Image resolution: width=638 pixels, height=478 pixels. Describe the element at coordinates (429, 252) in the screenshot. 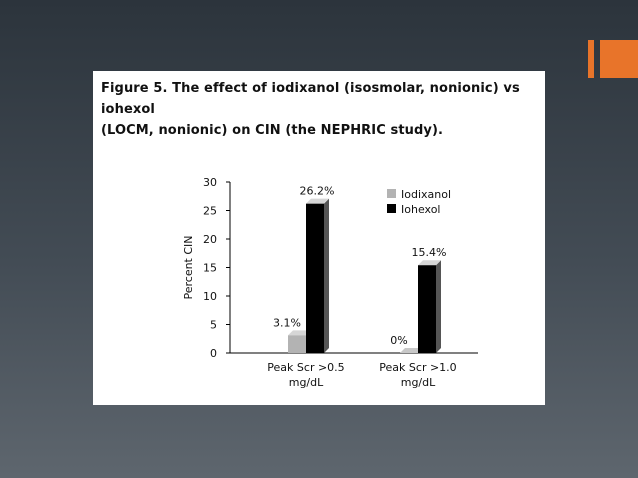

I see `data-label: 15.4%` at that location.